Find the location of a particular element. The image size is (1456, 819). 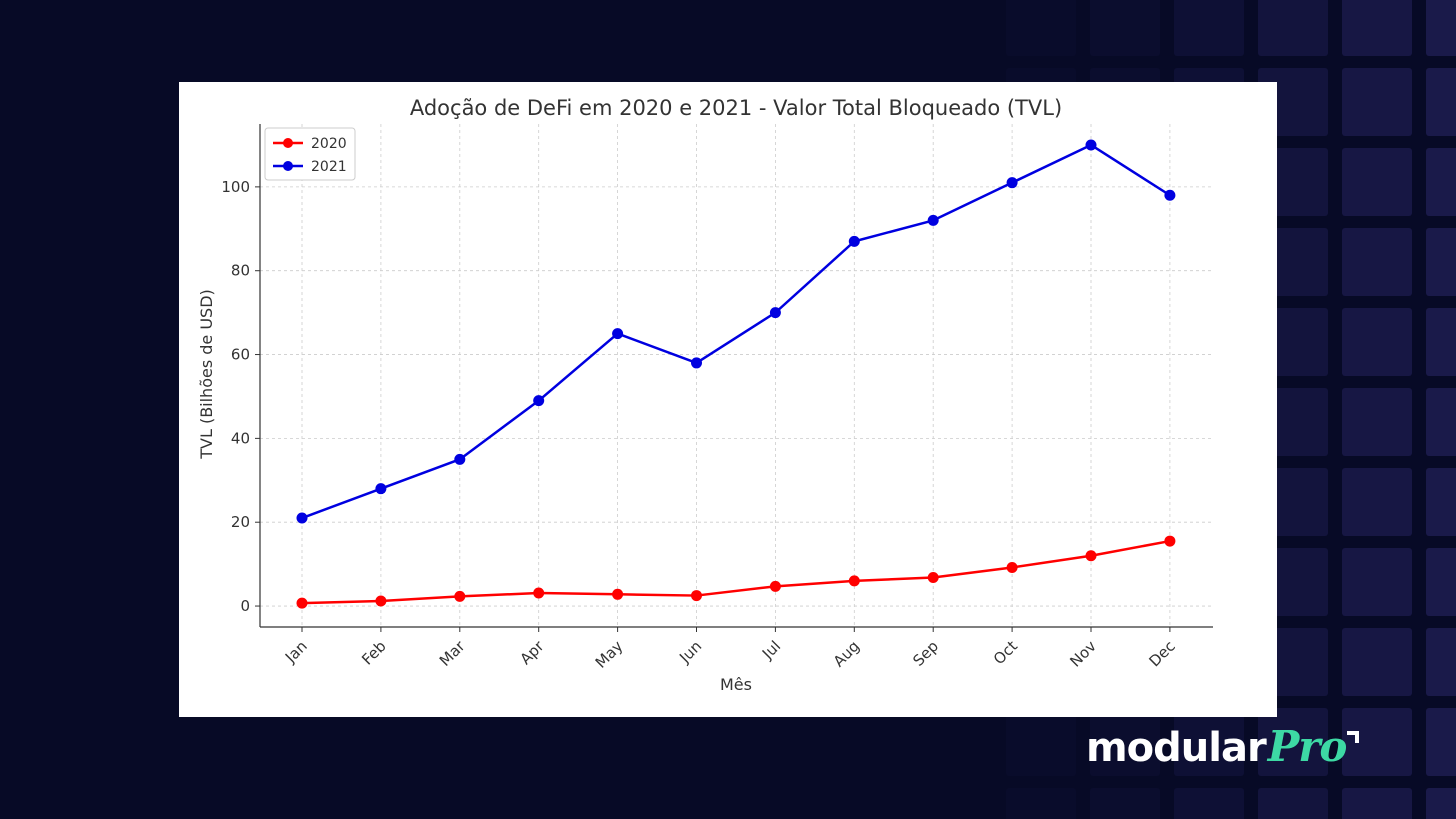

x-axis-label: Mês is located at coordinates (736, 684).